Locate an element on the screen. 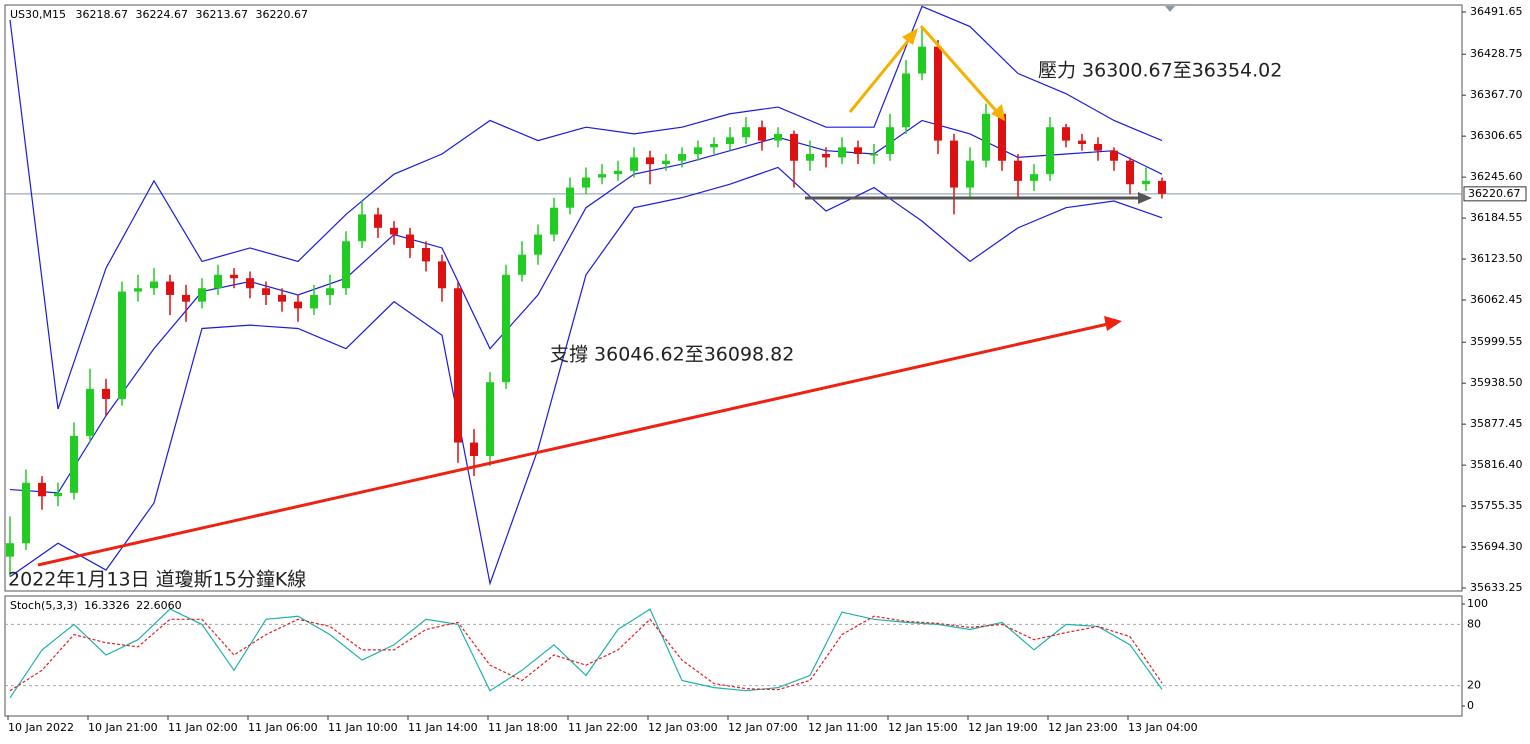  resistance-note: 壓力 36300.67至36354.02 is located at coordinates (1160, 71).